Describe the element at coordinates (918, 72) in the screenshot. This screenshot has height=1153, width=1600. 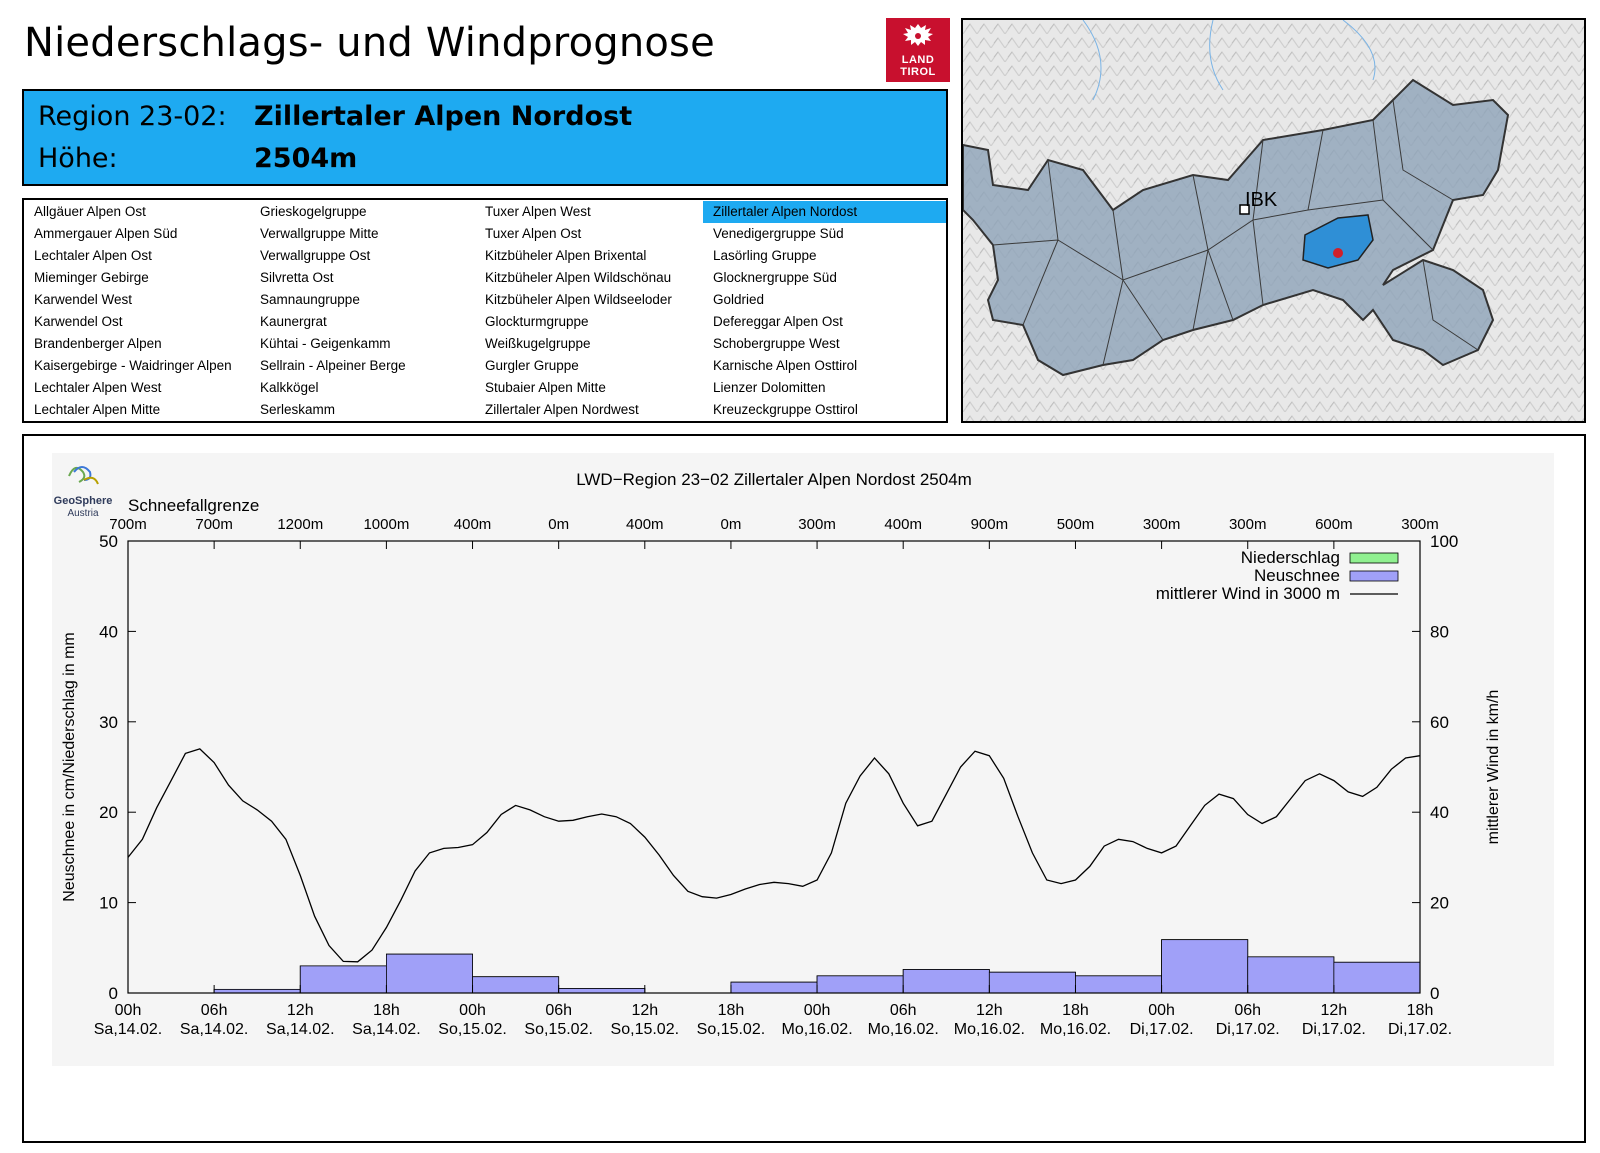
I see `logo-text-tirol: TIROL` at that location.